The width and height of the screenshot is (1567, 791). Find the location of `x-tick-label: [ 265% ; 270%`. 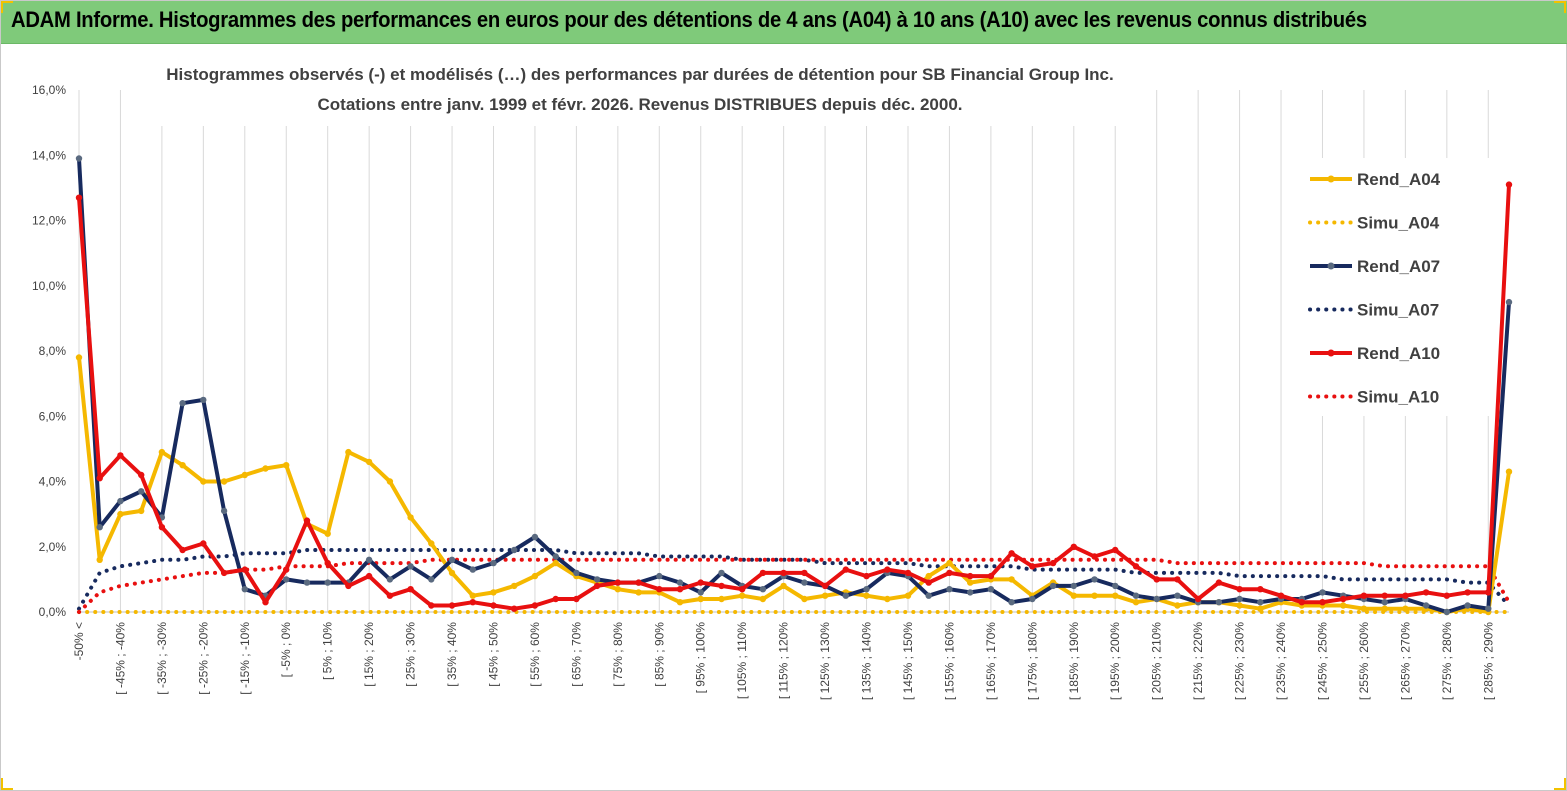

x-tick-label: [ 265% ; 270% is located at coordinates (1405, 661).